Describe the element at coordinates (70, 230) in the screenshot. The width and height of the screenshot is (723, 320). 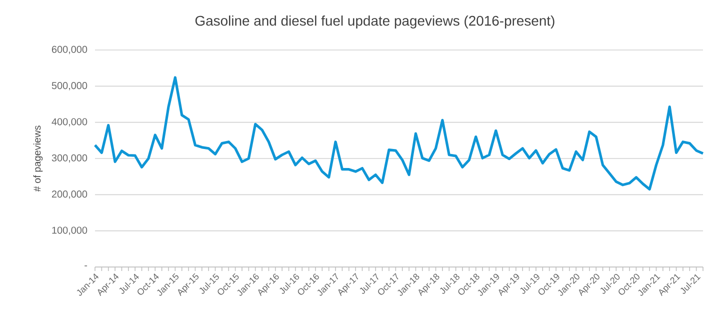
I see `y-tick-label: 100,000` at that location.